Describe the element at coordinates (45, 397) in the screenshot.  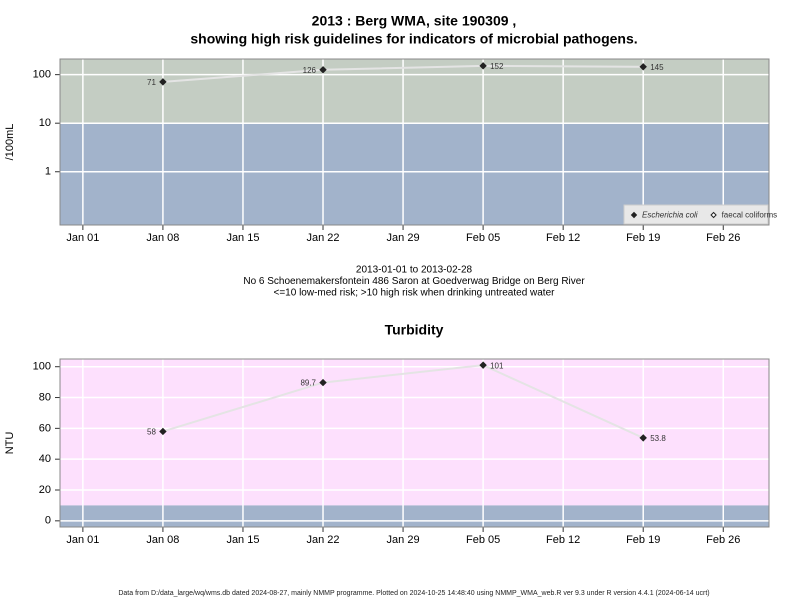
I see `y-tick-label: 80` at that location.